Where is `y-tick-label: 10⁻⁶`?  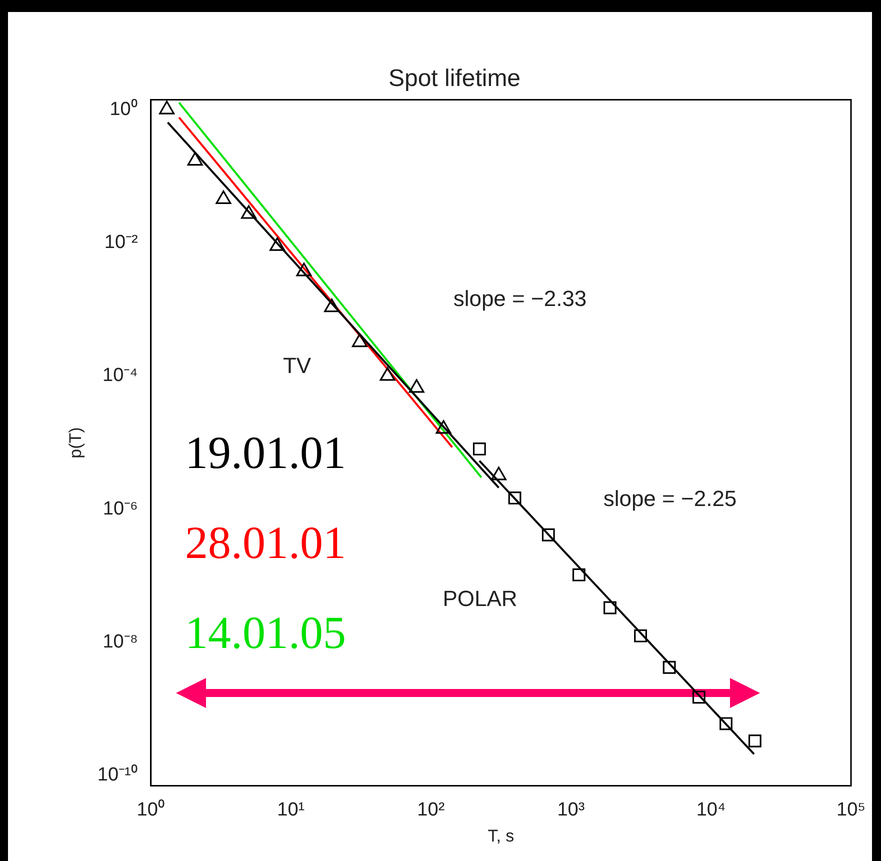 y-tick-label: 10⁻⁶ is located at coordinates (120, 509).